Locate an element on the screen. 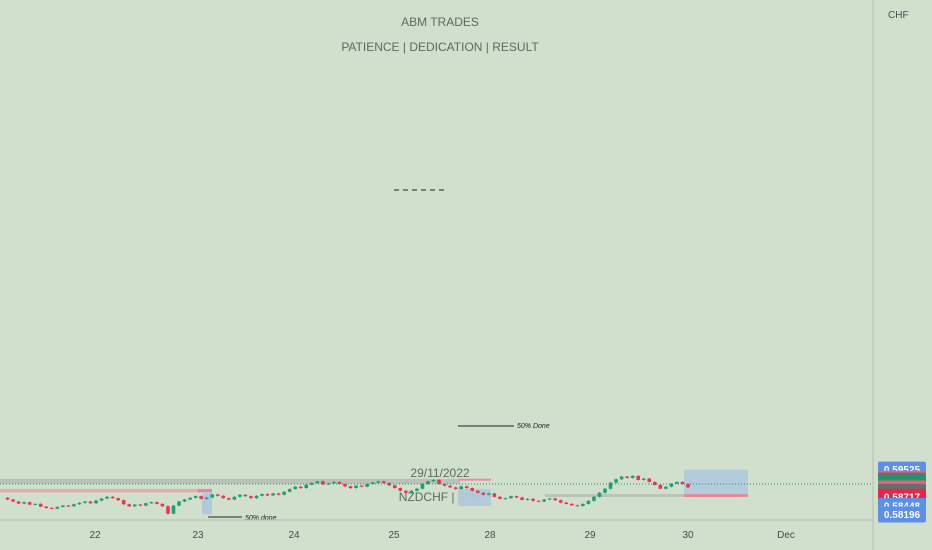  x-tick-label: 29 is located at coordinates (590, 535).